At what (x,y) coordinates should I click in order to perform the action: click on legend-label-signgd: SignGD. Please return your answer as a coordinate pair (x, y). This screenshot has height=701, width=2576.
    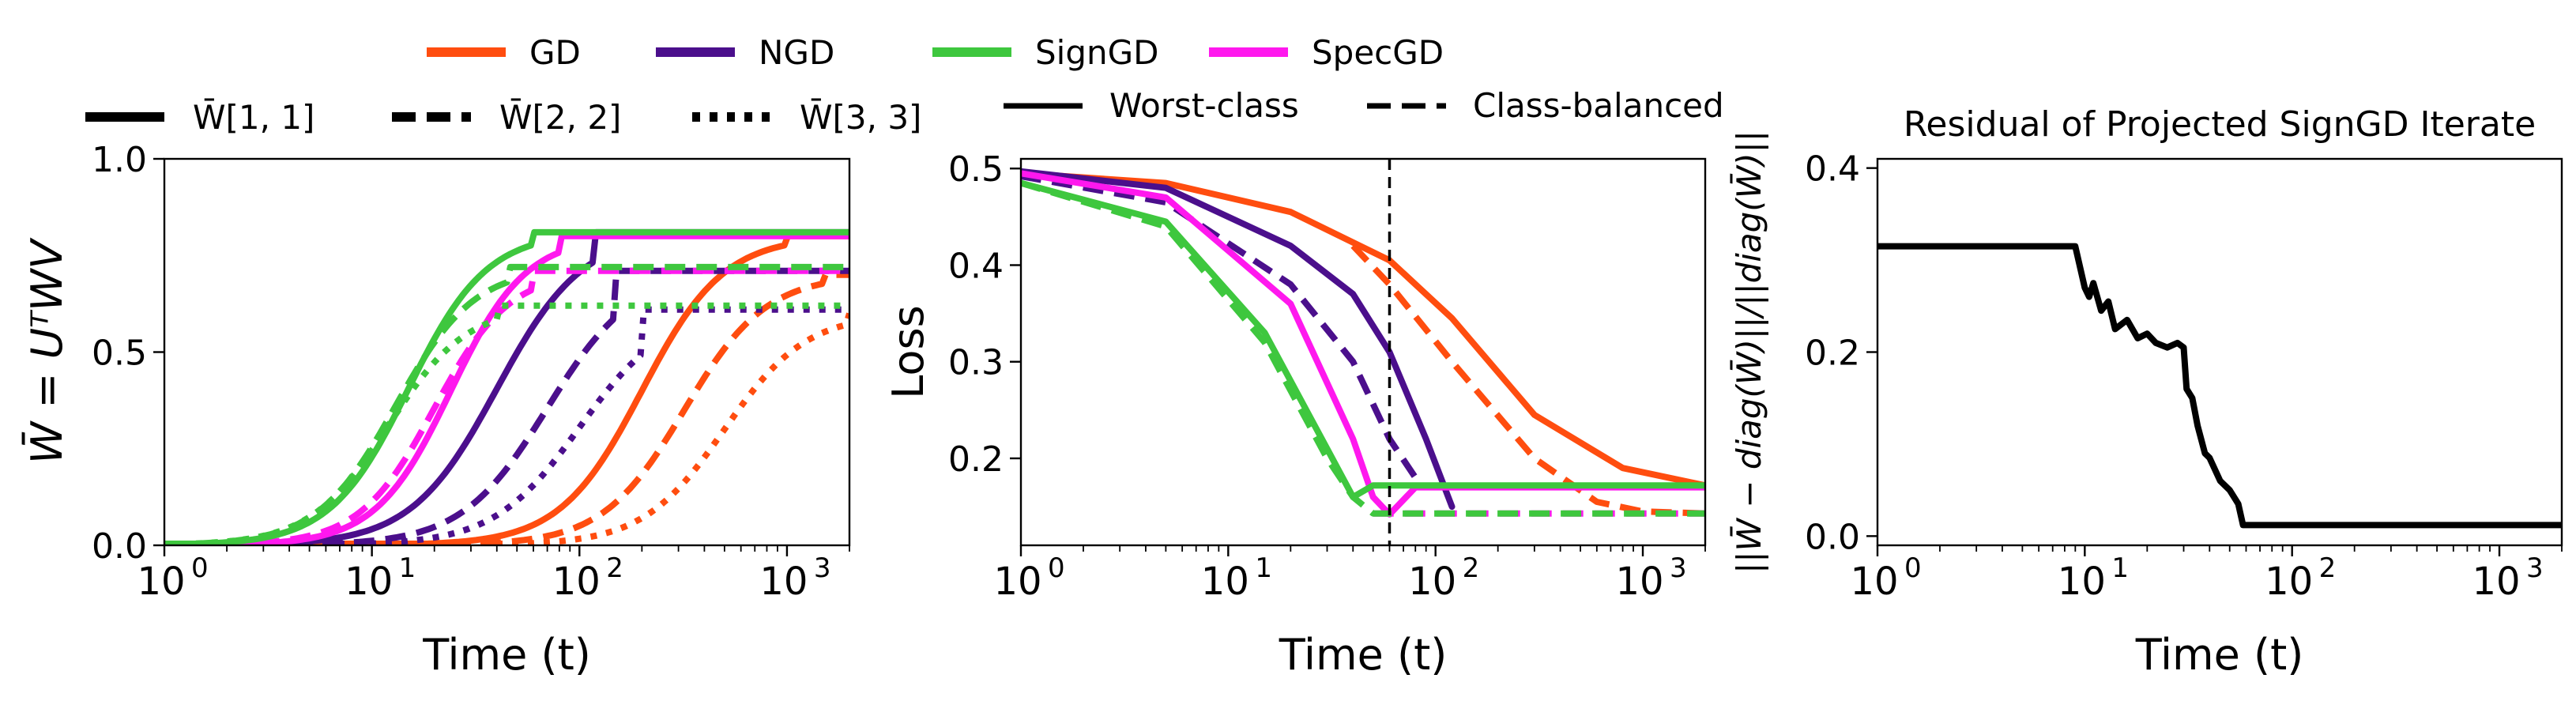
    Looking at the image, I should click on (1097, 52).